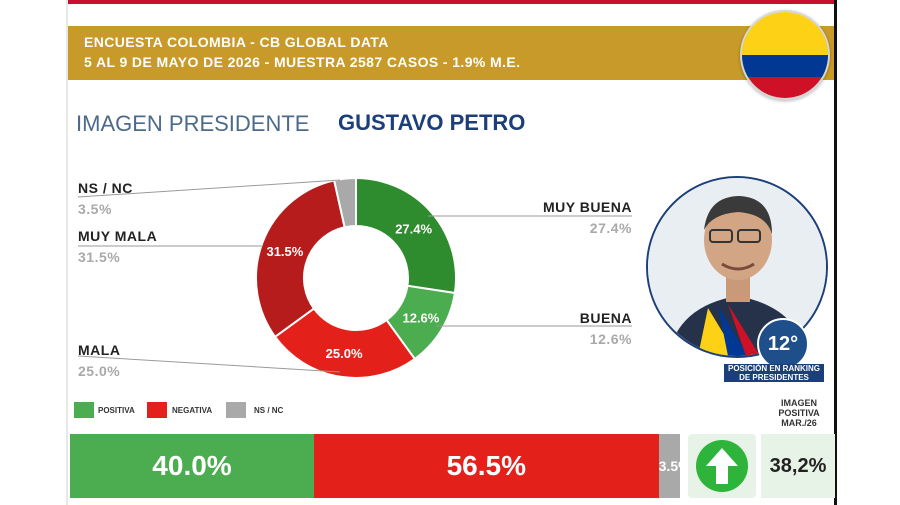 The height and width of the screenshot is (505, 900). What do you see at coordinates (344, 353) in the screenshot?
I see `donut-value-mala: 25.0%` at bounding box center [344, 353].